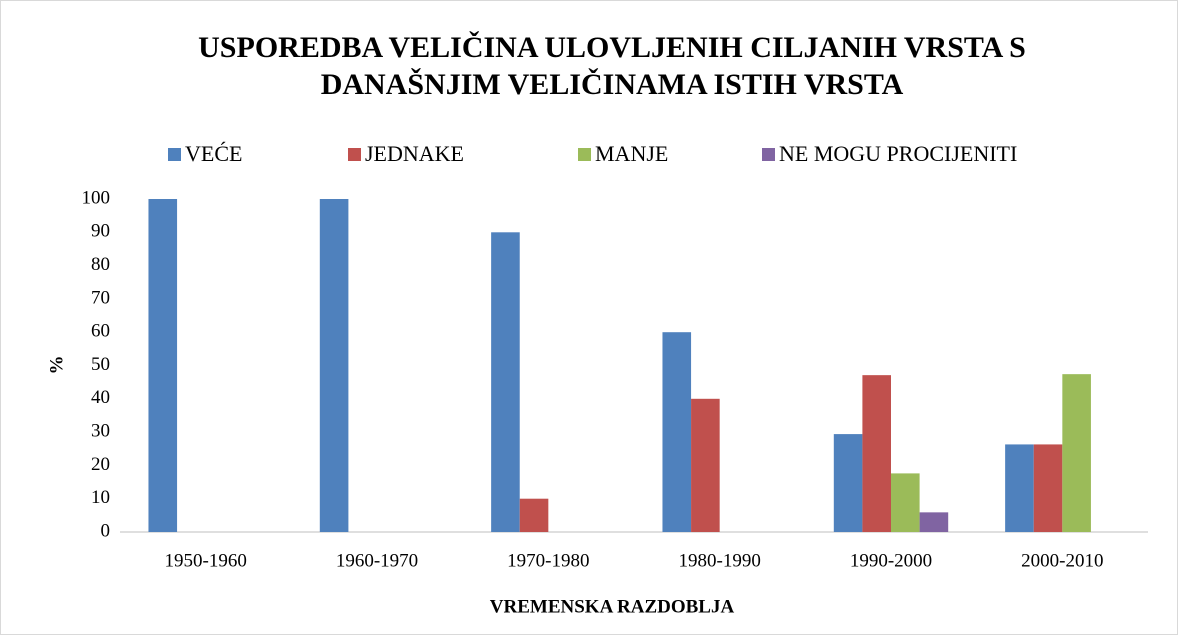  Describe the element at coordinates (100, 497) in the screenshot. I see `y-tick-label: 10` at that location.